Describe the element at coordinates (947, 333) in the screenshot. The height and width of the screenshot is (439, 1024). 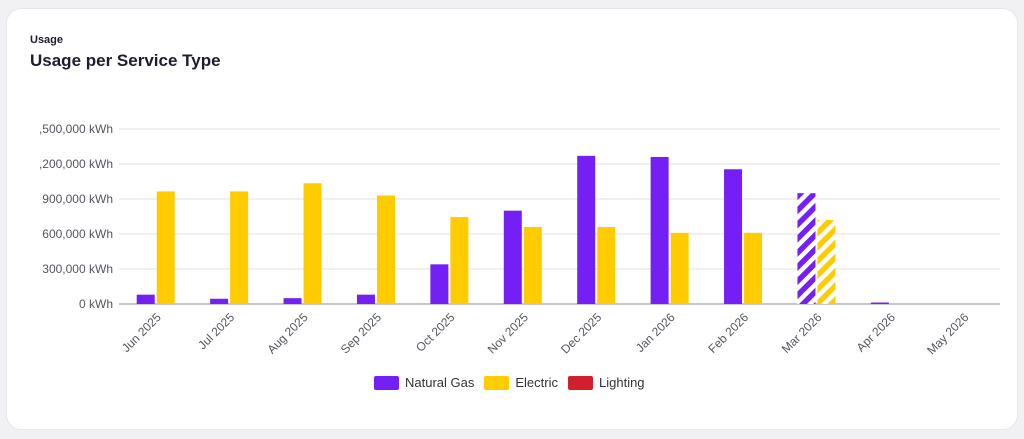
I see `x-tick-label: May 2026` at that location.